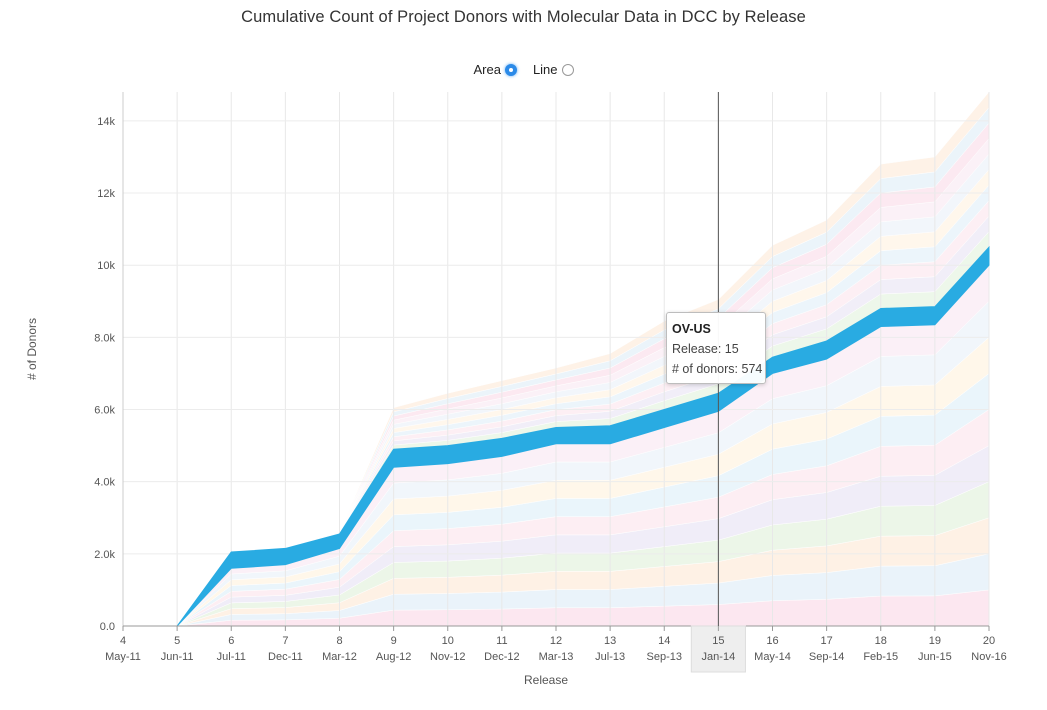  Describe the element at coordinates (510, 69) in the screenshot. I see `area-radio` at that location.